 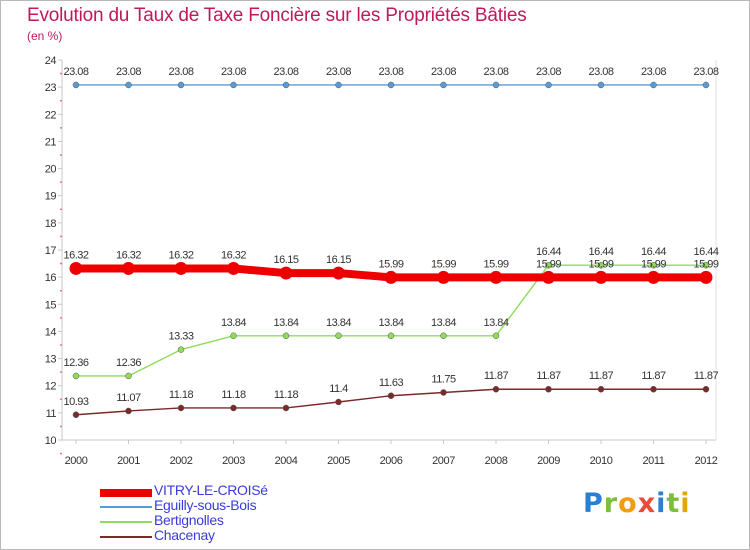 What do you see at coordinates (220, 535) in the screenshot?
I see `legend-item-chacenay: Chacenay` at bounding box center [220, 535].